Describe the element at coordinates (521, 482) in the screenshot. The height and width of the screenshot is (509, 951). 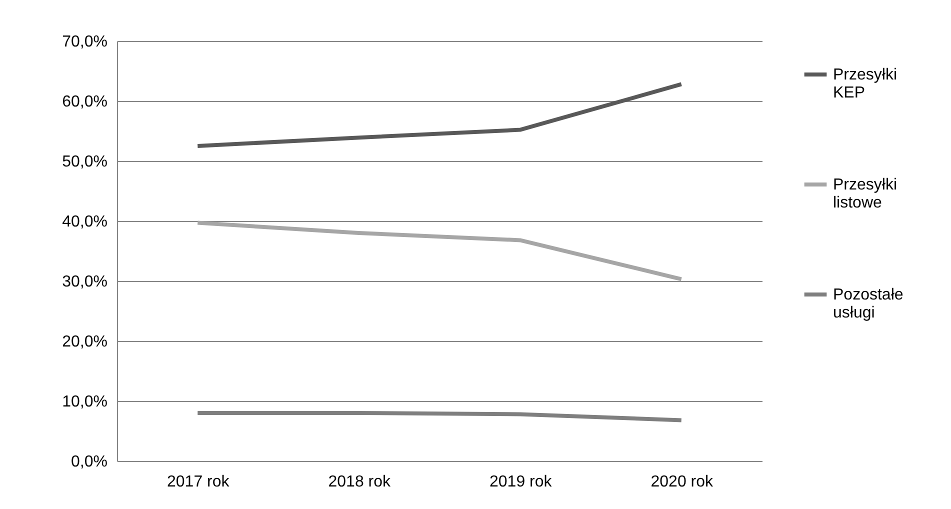
I see `x-tick-label: 2019 rok` at that location.